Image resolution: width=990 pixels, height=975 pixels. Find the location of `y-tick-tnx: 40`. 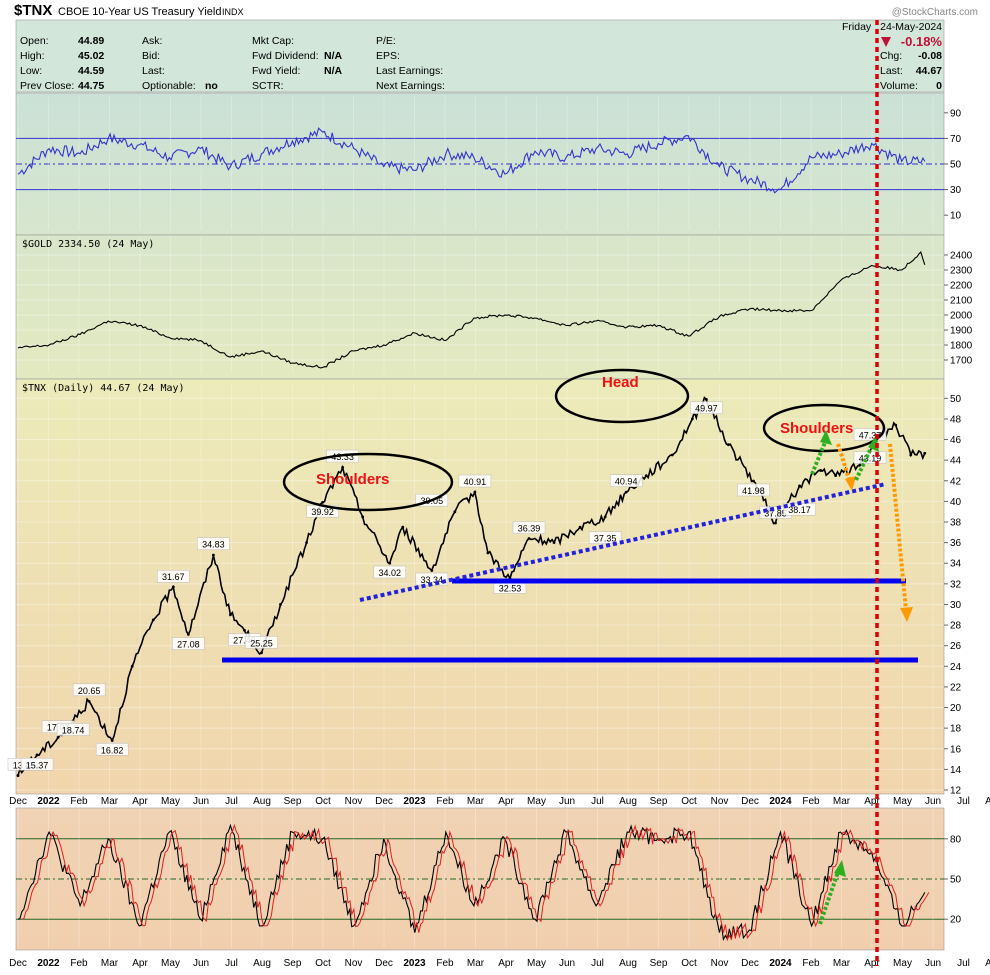

y-tick-tnx: 40 is located at coordinates (956, 502).